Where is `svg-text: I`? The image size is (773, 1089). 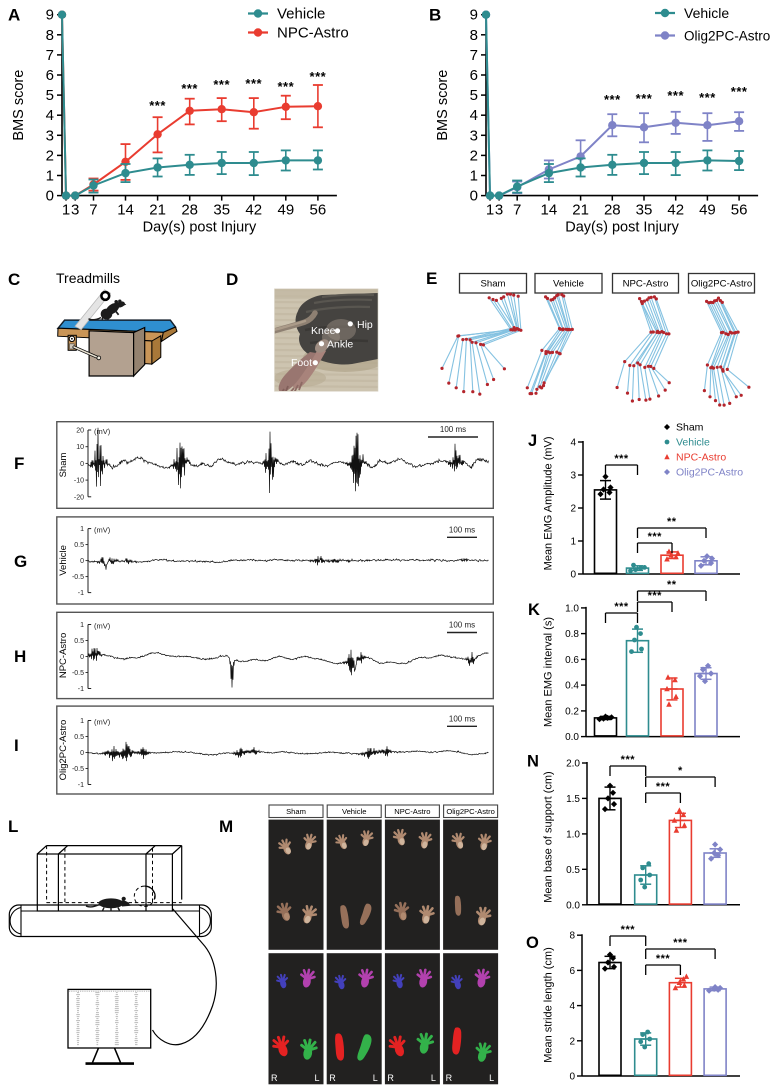
svg-text: I is located at coordinates (16, 745).